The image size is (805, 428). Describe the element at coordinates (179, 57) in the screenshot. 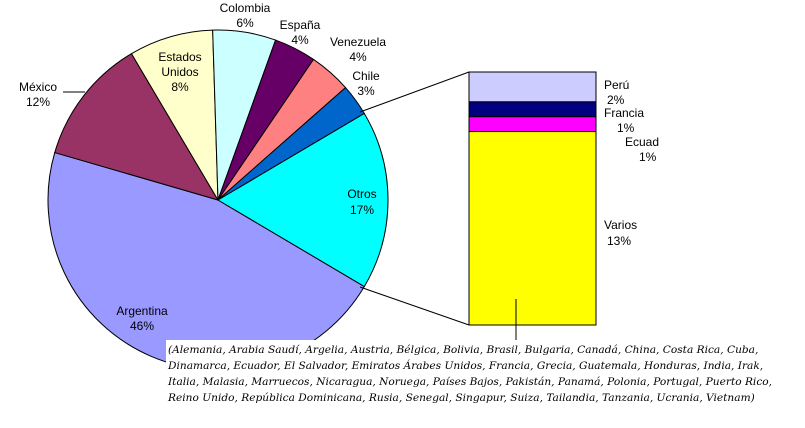

I see `label-estados-unidos-1: Estados` at that location.